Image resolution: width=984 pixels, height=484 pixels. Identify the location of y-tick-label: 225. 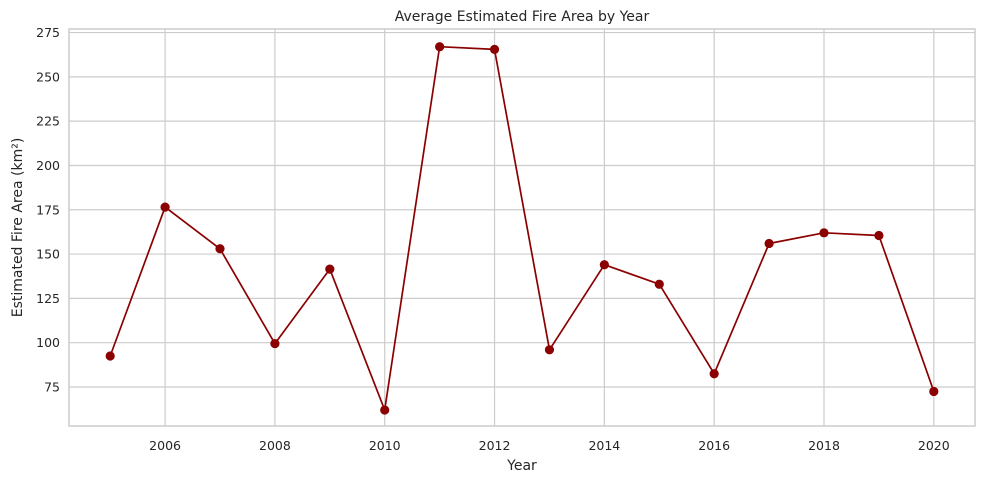
(48, 121).